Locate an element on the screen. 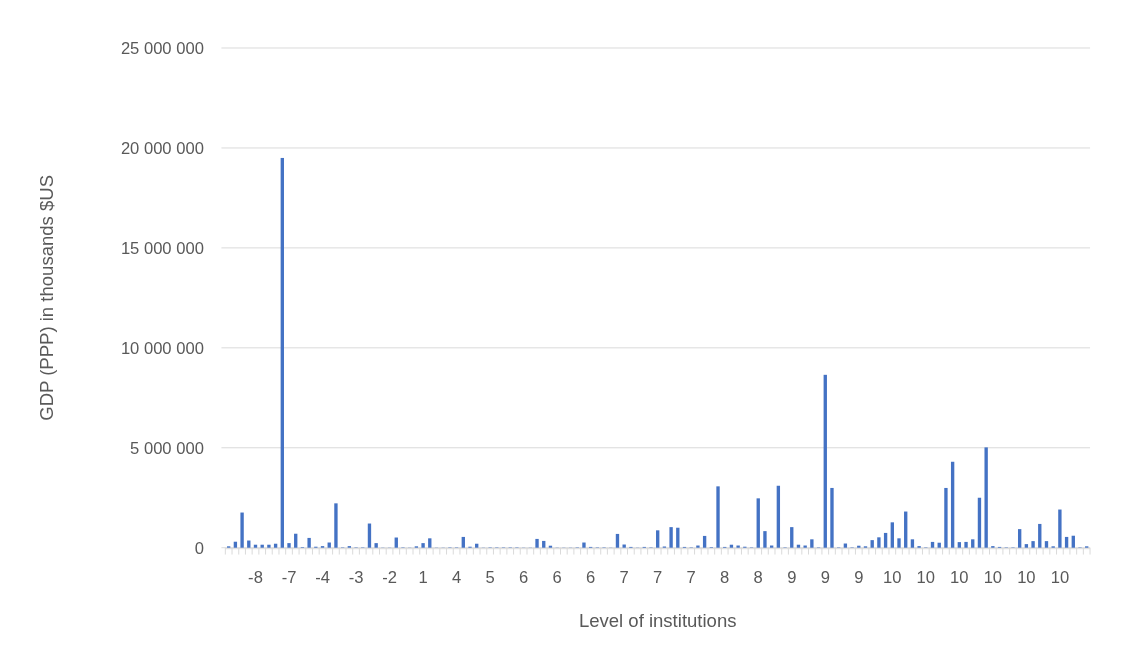 This screenshot has width=1128, height=666. y-axis-title: GDP (PPP) in thousands $US is located at coordinates (46, 297).